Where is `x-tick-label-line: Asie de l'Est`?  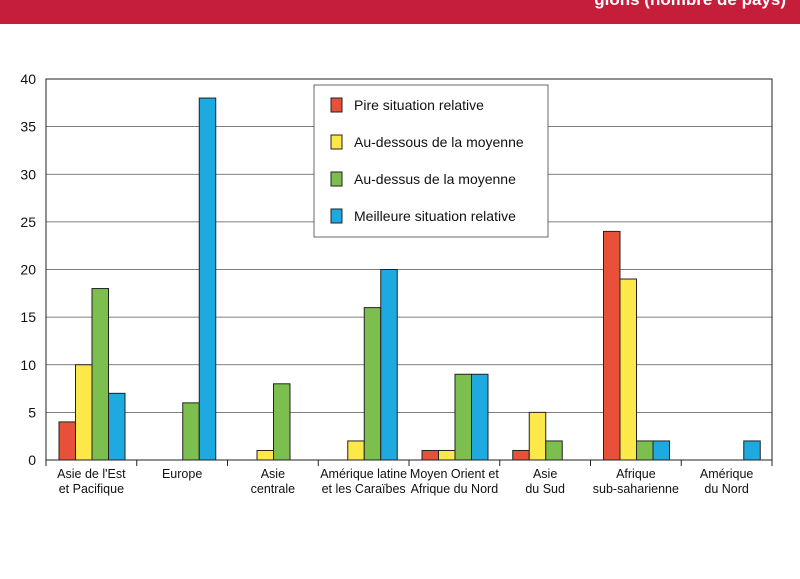
x-tick-label-line: Asie de l'Est is located at coordinates (91, 474).